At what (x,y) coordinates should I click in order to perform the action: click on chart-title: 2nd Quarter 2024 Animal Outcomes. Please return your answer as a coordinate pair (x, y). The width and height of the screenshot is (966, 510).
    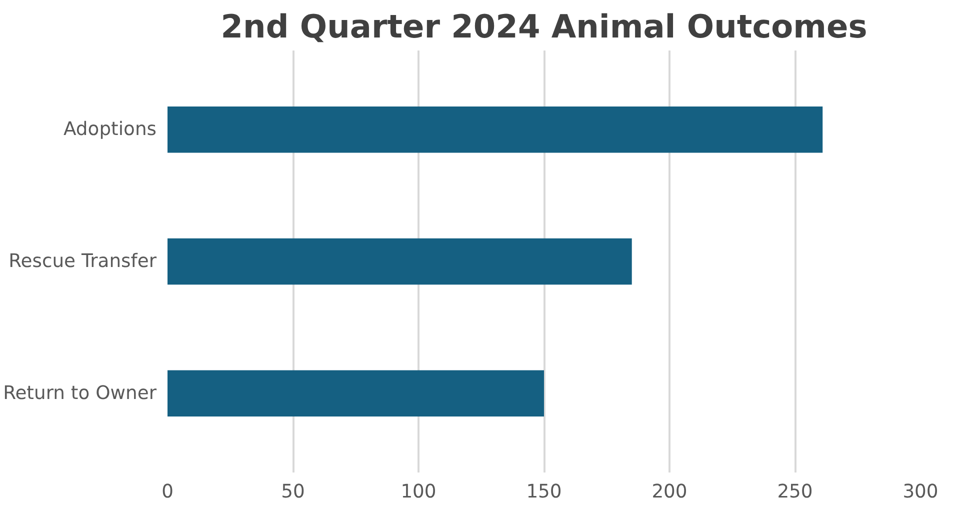
    Looking at the image, I should click on (544, 27).